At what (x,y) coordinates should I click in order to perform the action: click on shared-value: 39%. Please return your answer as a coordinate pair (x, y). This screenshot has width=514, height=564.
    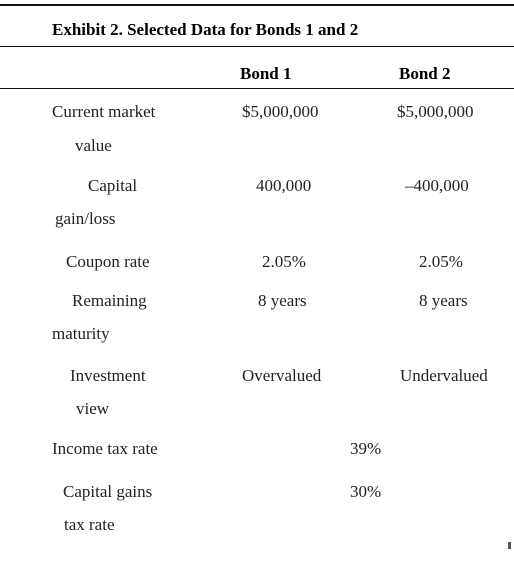
    Looking at the image, I should click on (366, 448).